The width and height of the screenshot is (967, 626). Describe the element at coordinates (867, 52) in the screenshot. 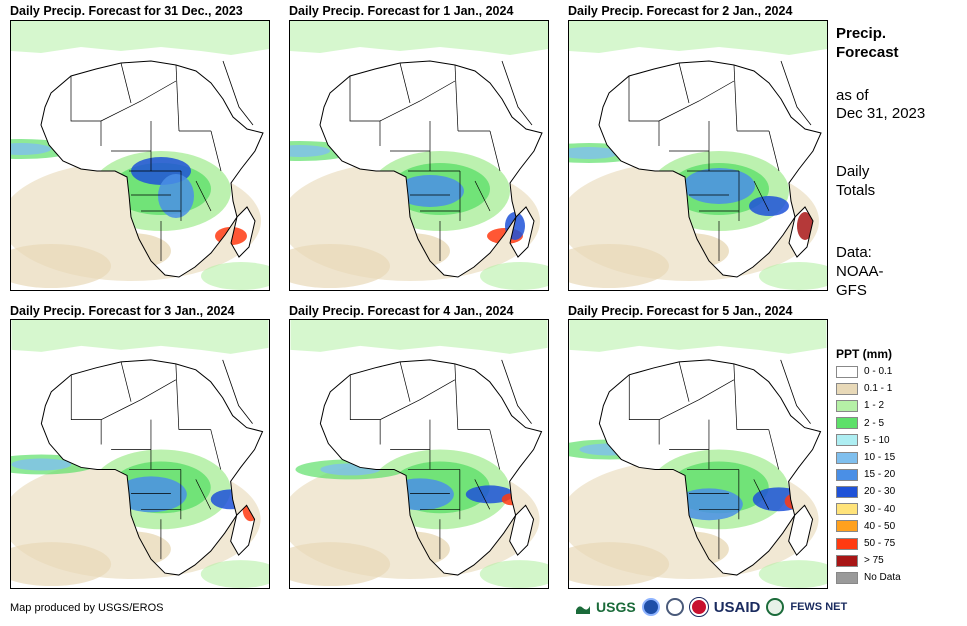

I see `side-title-line2: Forecast` at that location.